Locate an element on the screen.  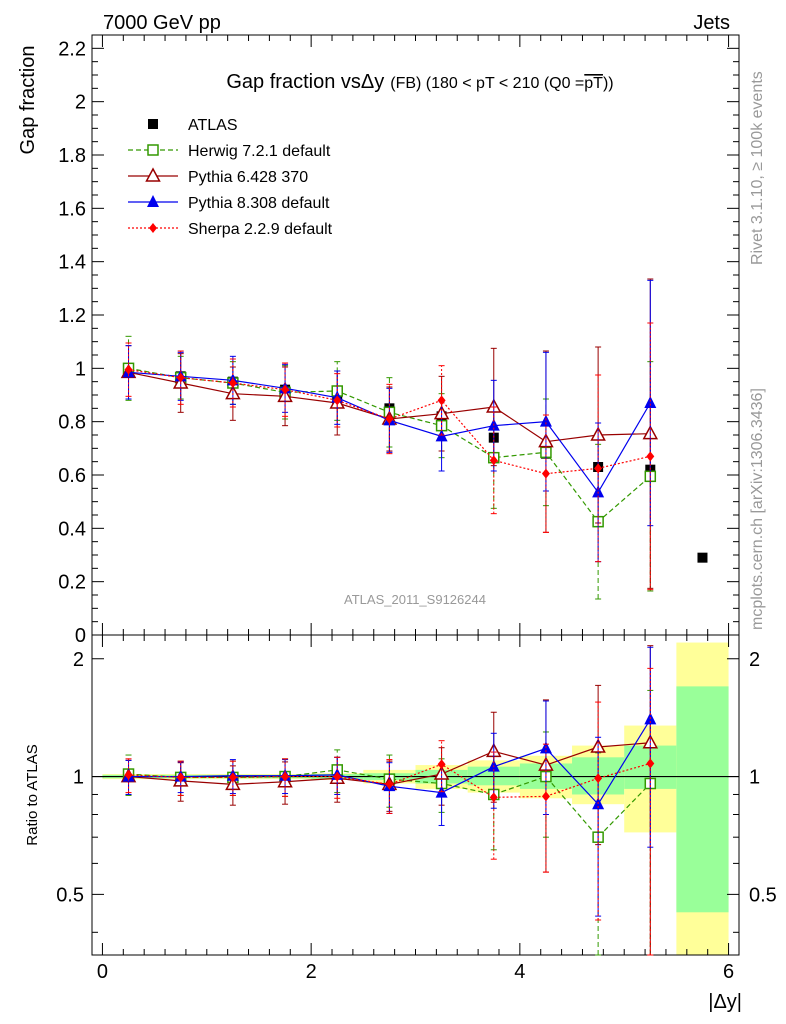
header-left: 7000 GeV pp is located at coordinates (162, 23).